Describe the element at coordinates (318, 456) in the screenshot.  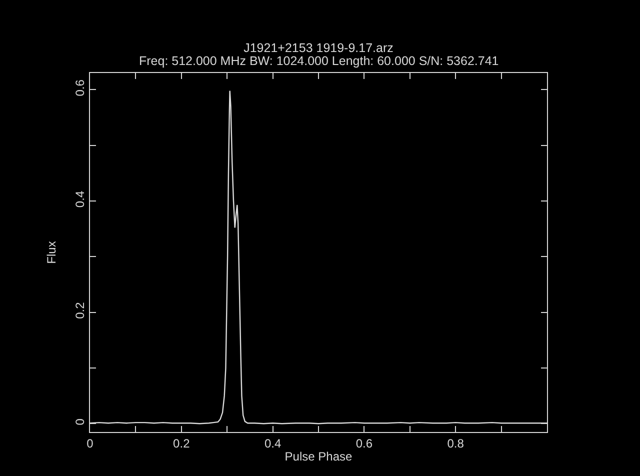
I see `x-axis-title: Pulse Phase` at that location.